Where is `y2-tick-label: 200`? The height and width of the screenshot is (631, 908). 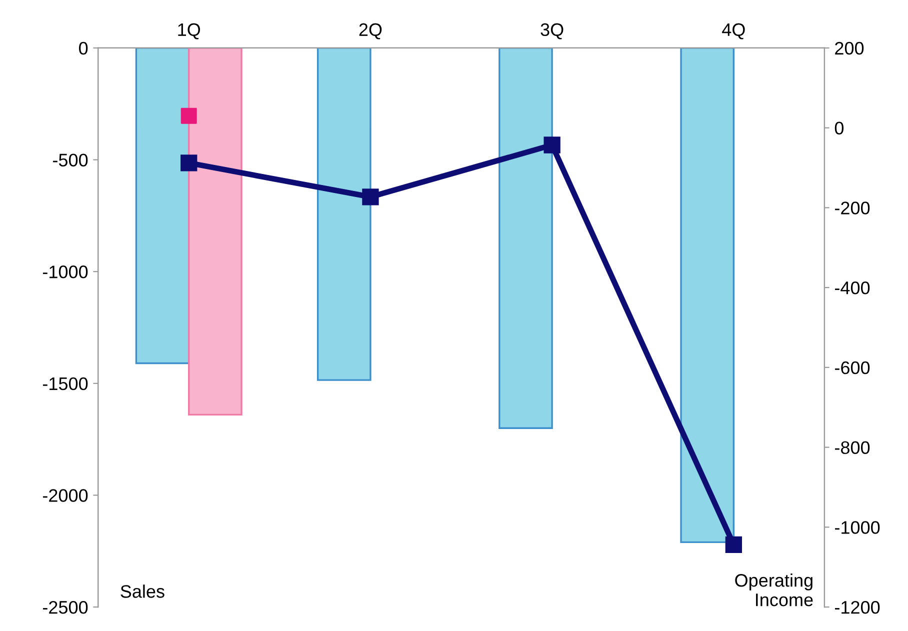 y2-tick-label: 200 is located at coordinates (849, 48).